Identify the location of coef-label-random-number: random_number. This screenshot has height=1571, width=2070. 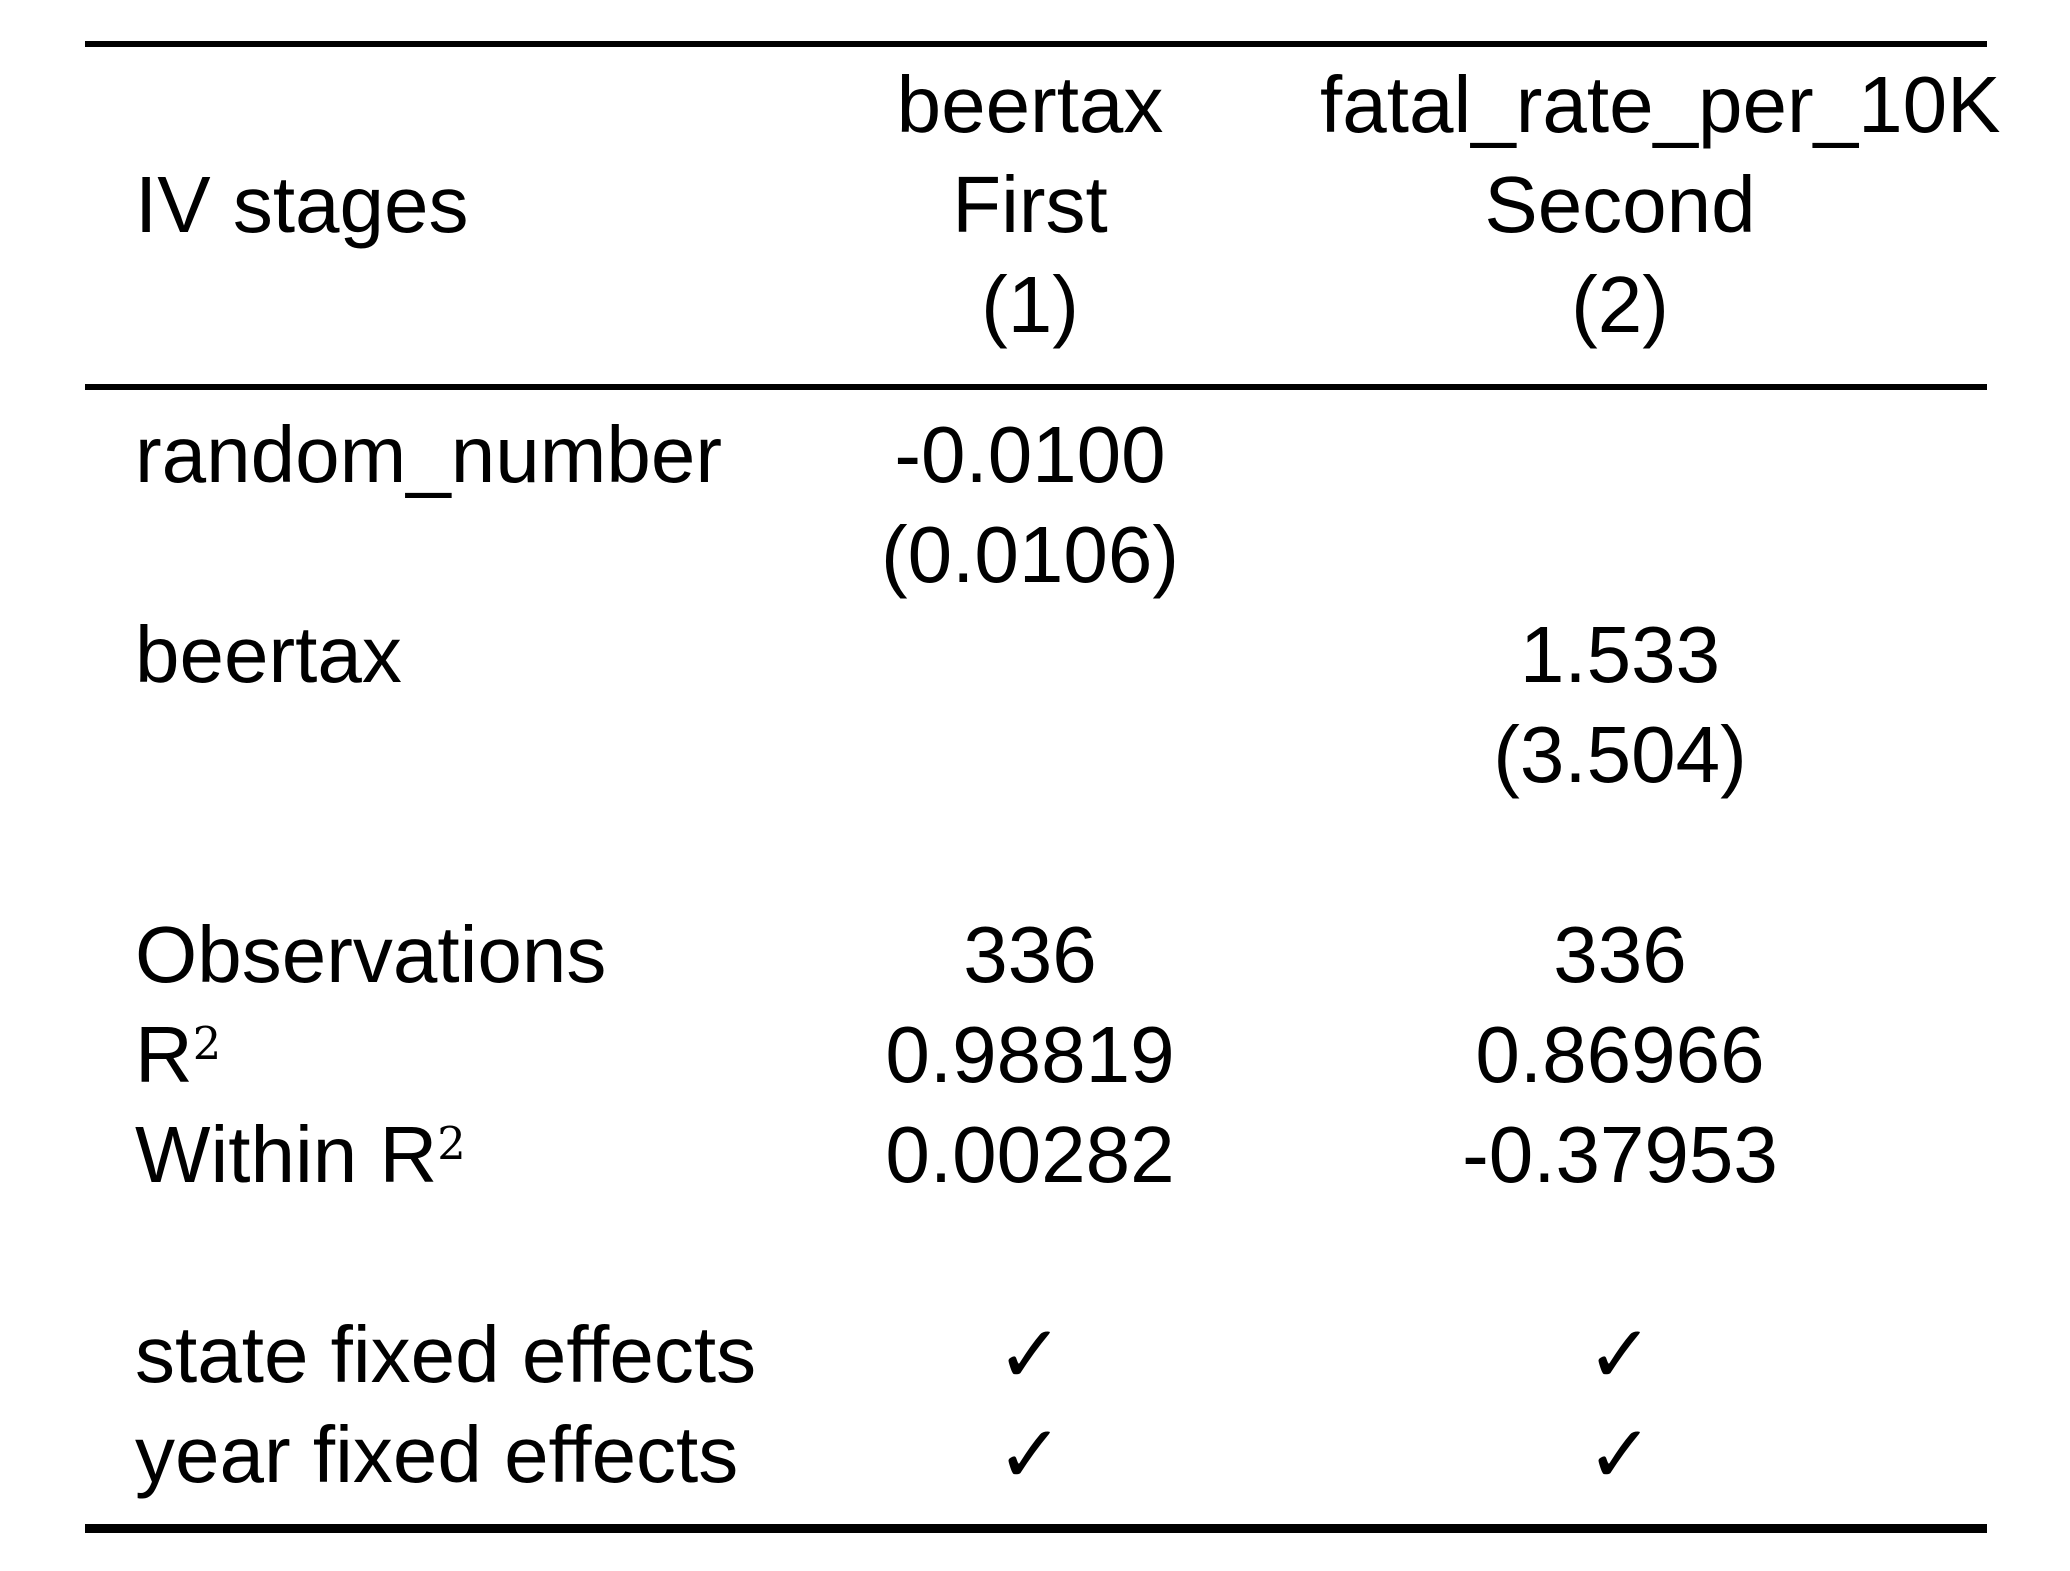
(428, 454).